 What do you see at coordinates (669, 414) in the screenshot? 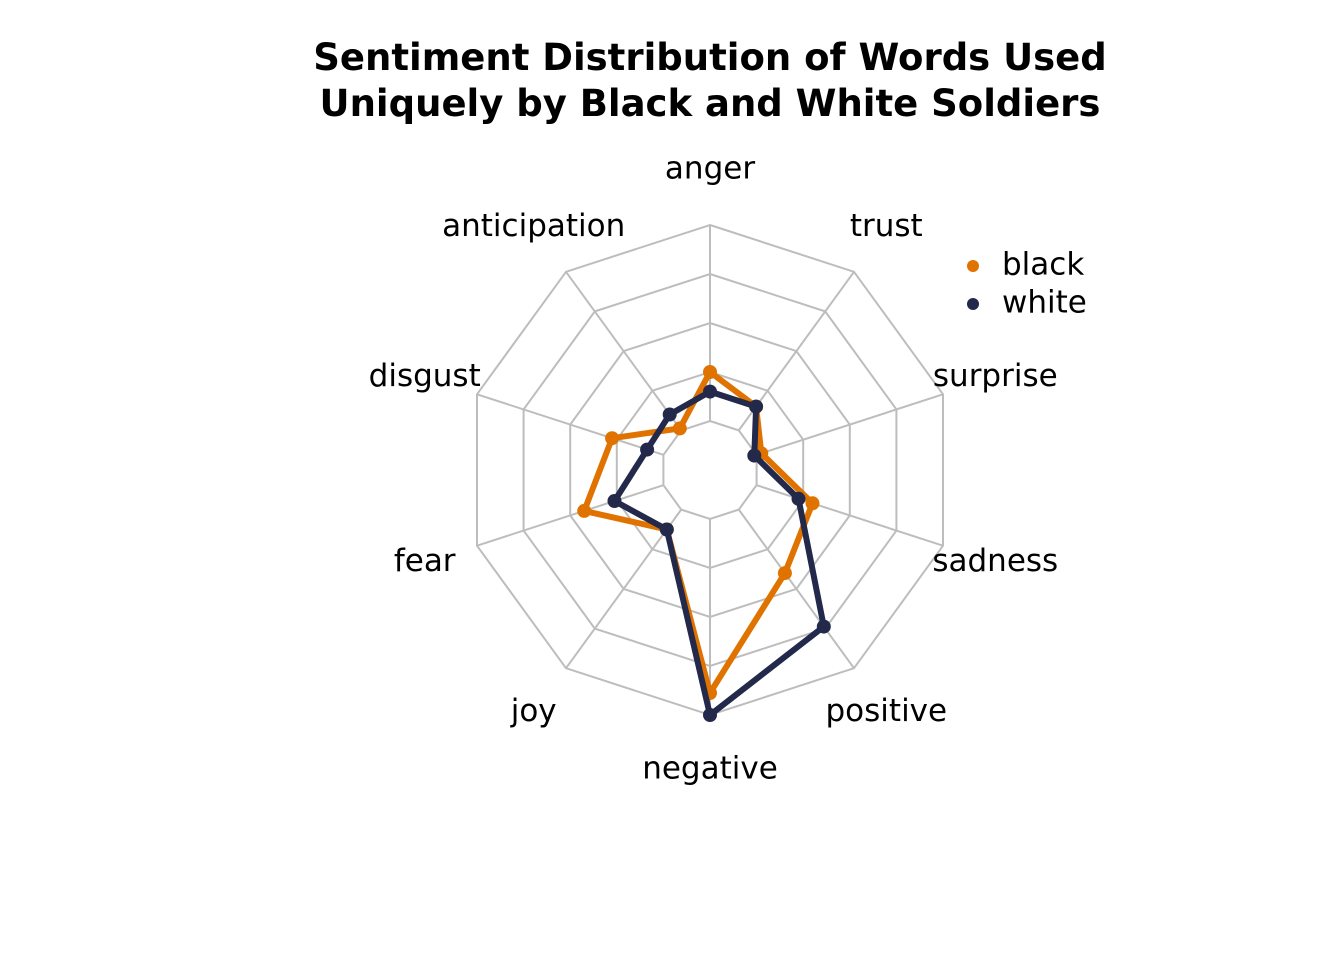
I see `data-point-white-anticipation` at bounding box center [669, 414].